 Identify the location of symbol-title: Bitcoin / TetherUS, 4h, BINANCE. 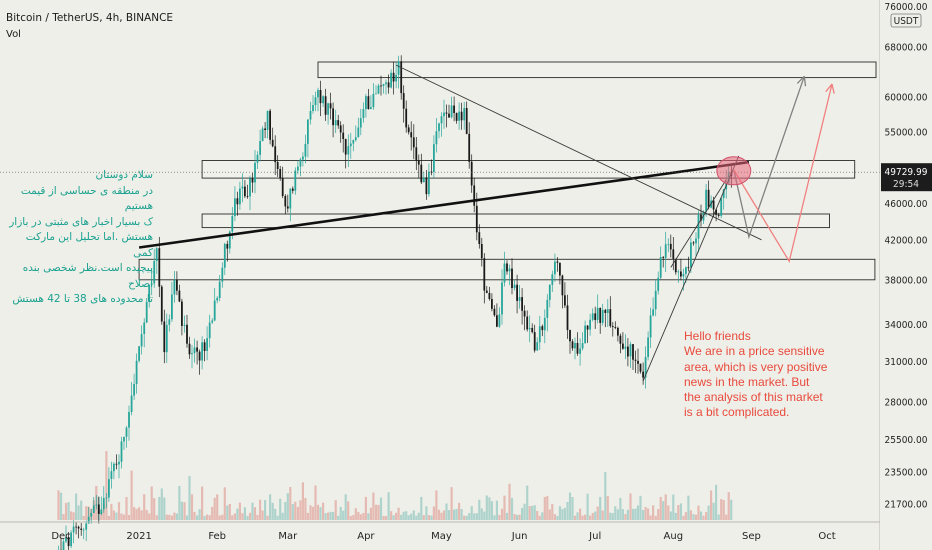
(90, 18).